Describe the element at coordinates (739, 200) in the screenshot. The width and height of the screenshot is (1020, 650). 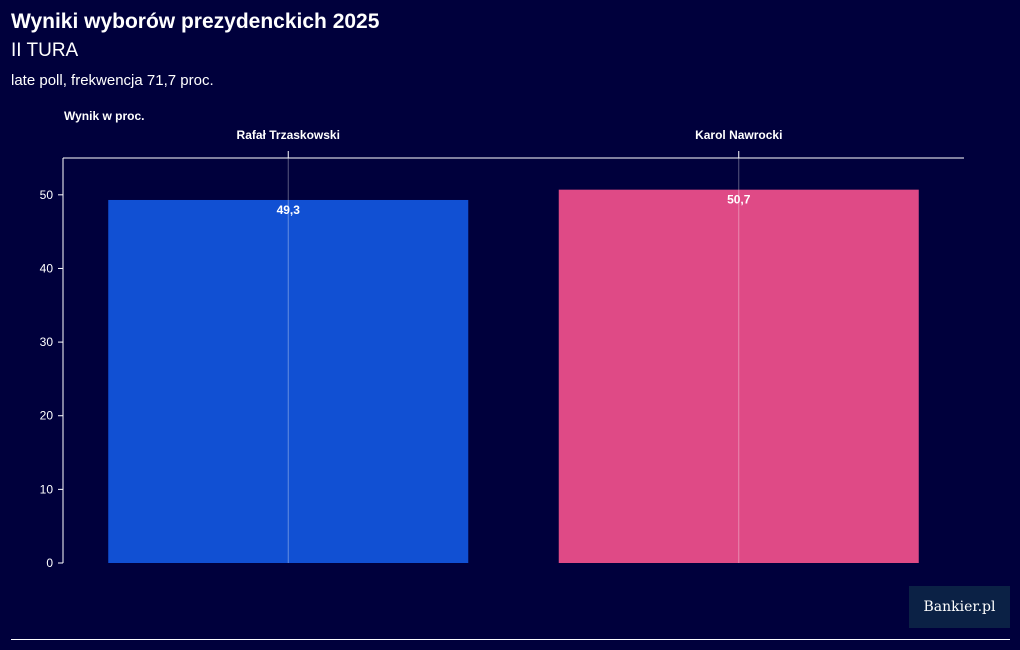
I see `data-label-1: 50,7` at that location.